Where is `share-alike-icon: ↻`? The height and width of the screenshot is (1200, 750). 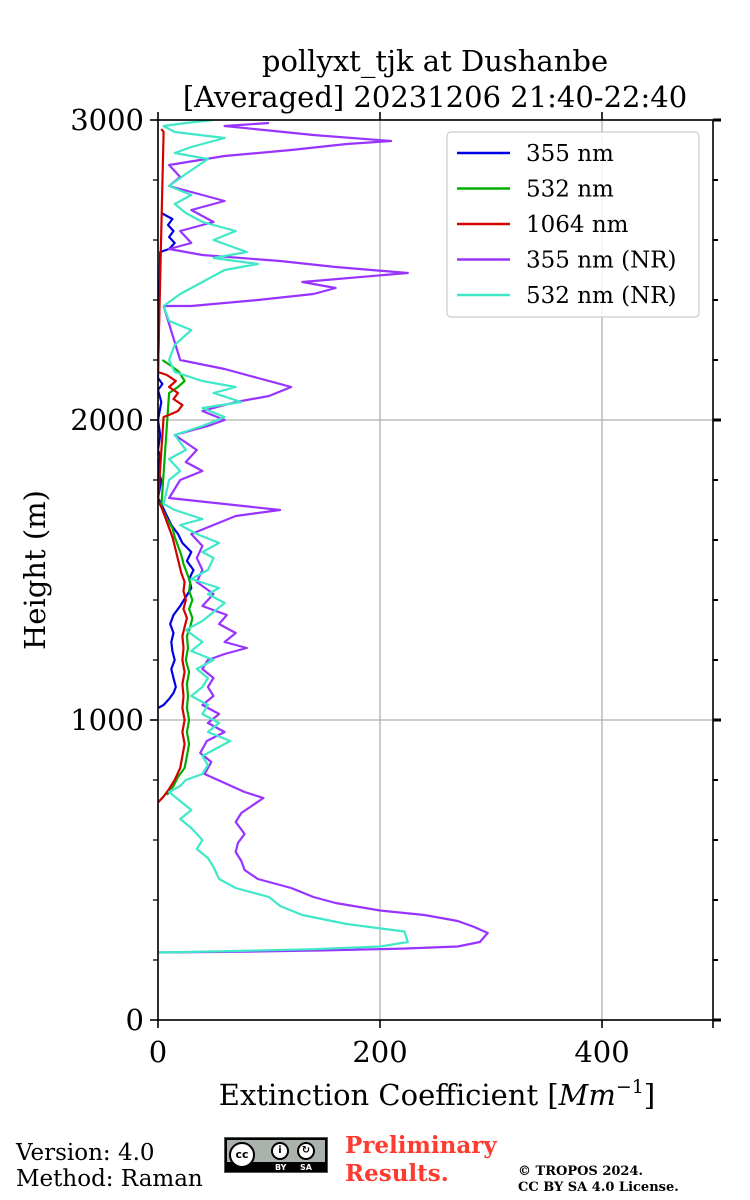
share-alike-icon: ↻ is located at coordinates (306, 1151).